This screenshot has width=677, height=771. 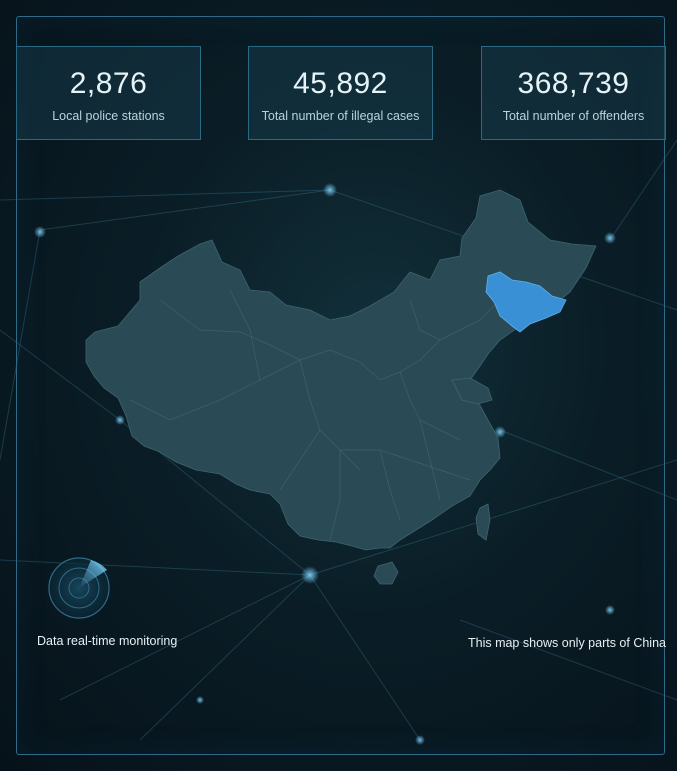 What do you see at coordinates (573, 83) in the screenshot?
I see `stat-value: 368,739` at bounding box center [573, 83].